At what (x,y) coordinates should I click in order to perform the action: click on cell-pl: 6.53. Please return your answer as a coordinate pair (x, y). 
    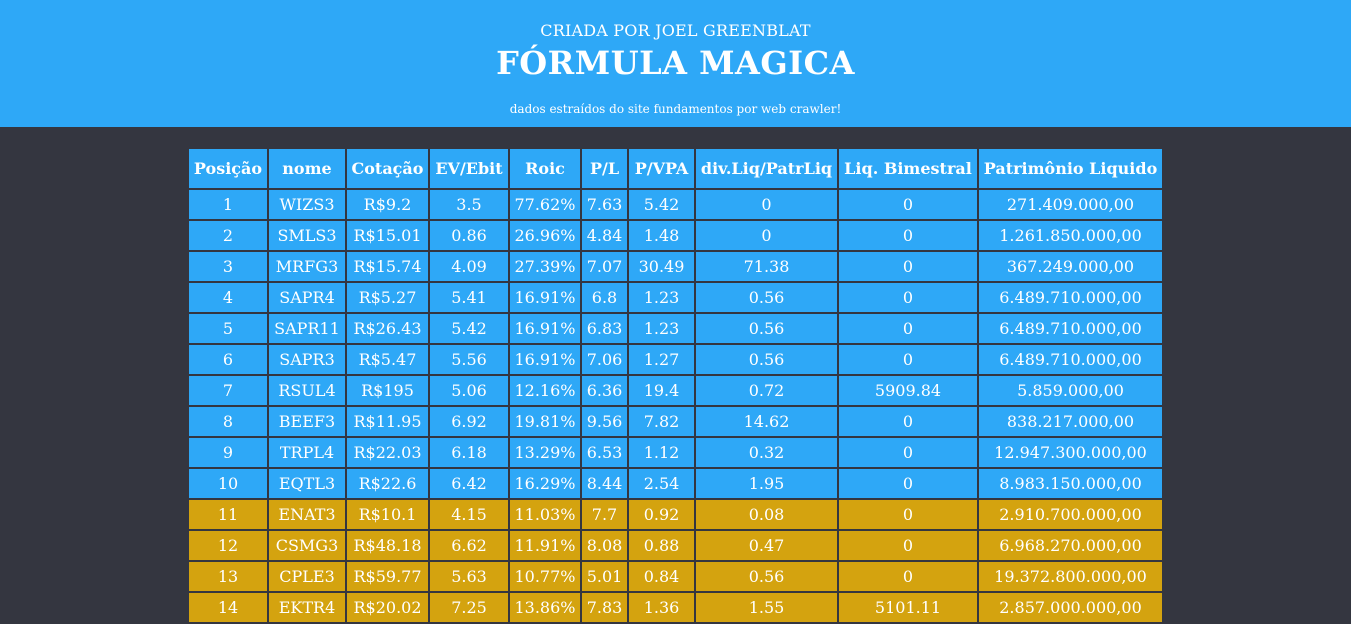
    Looking at the image, I should click on (604, 452).